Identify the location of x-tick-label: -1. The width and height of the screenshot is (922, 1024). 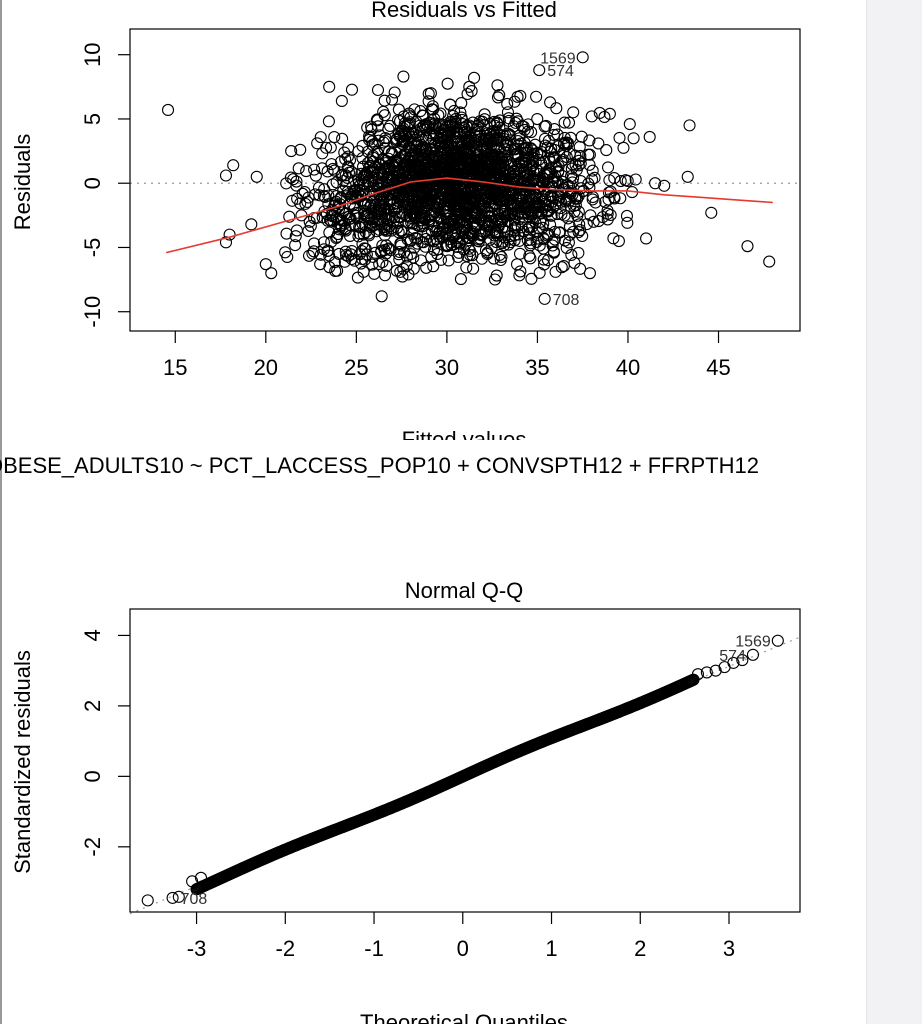
(374, 948).